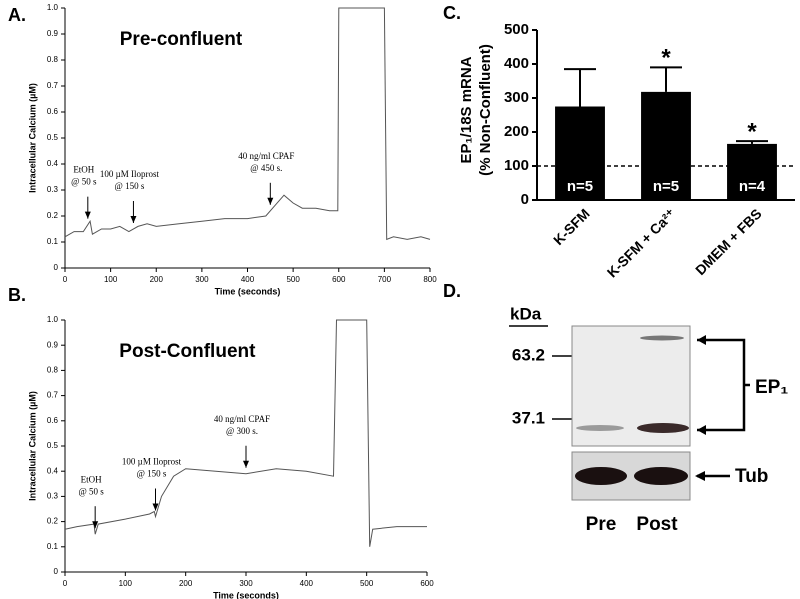 This screenshot has height=599, width=800. What do you see at coordinates (771, 387) in the screenshot?
I see `band-label: EP₁` at bounding box center [771, 387].